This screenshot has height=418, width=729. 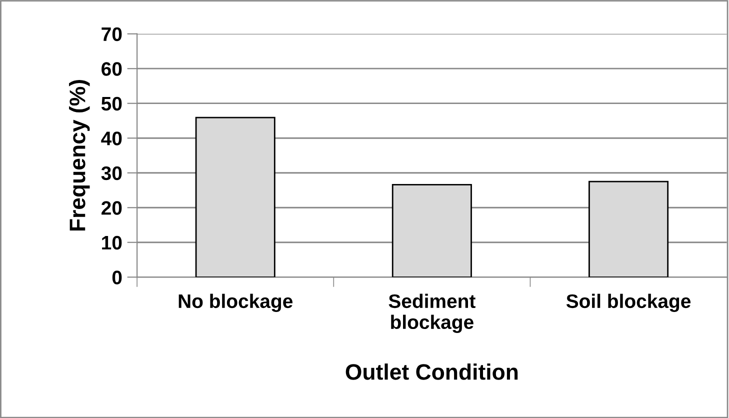 I want to click on y-tick-label: 10, so click(x=112, y=243).